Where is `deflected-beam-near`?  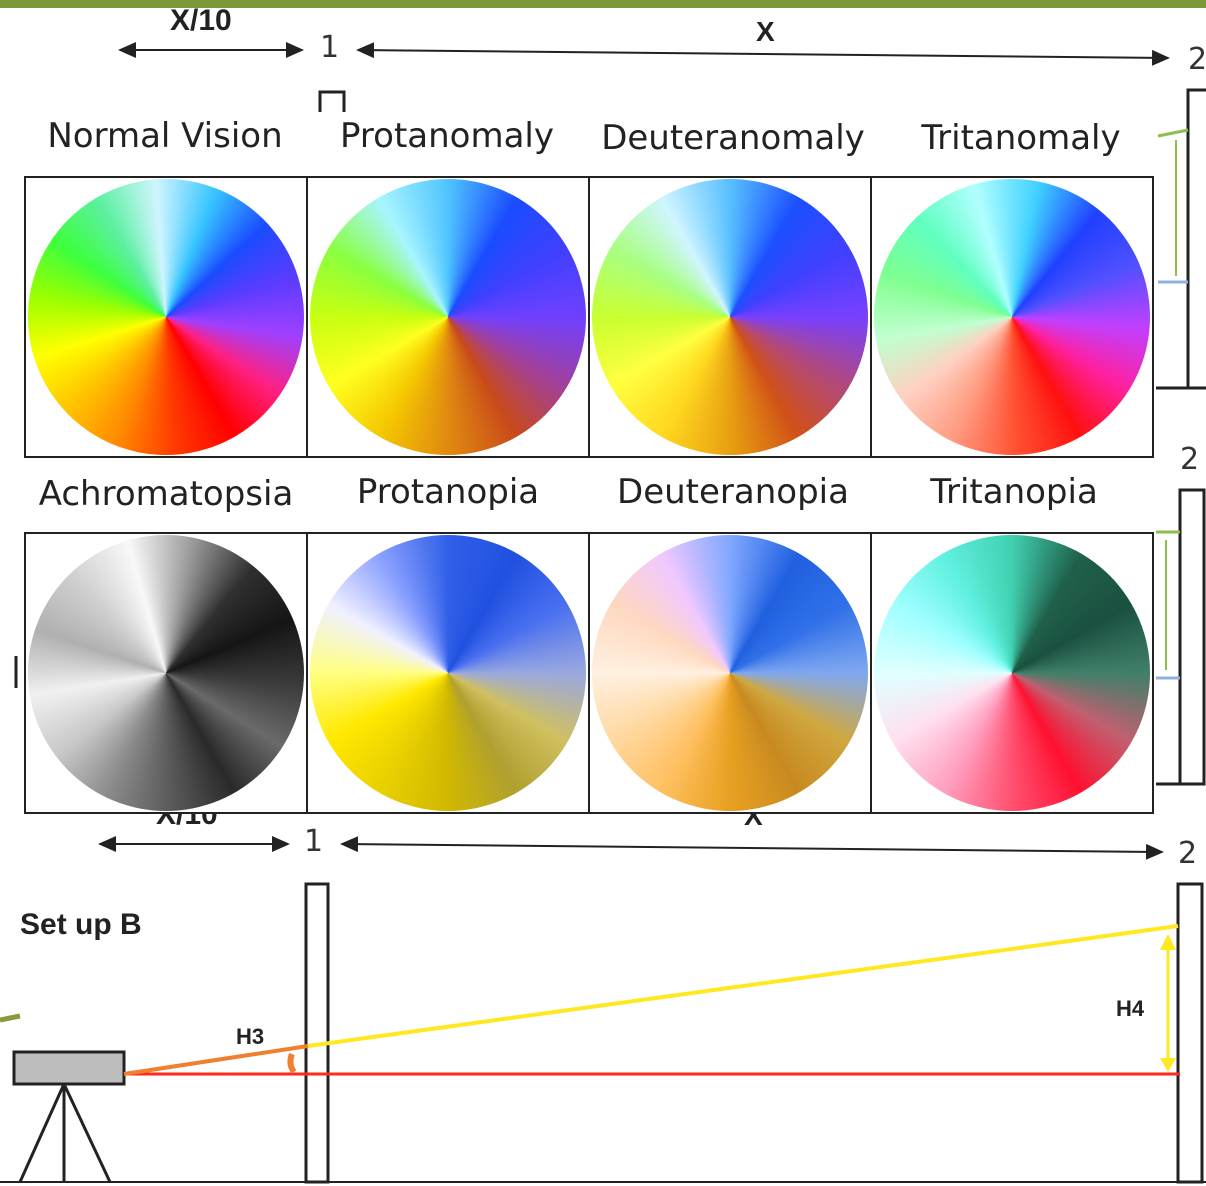 deflected-beam-near is located at coordinates (216, 1060).